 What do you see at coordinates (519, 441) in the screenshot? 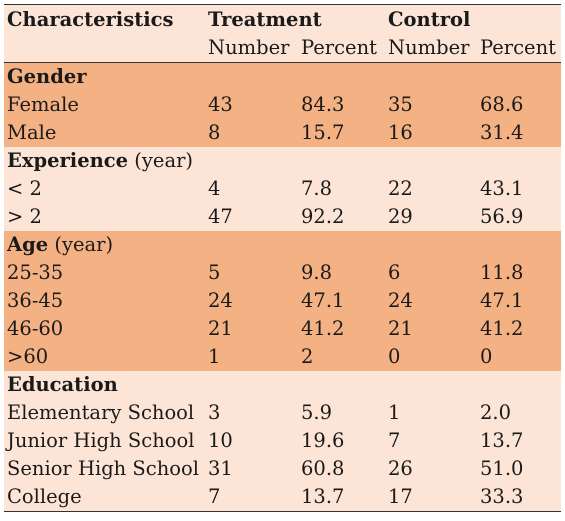
I see `control-percent-cell: 13.7` at bounding box center [519, 441].